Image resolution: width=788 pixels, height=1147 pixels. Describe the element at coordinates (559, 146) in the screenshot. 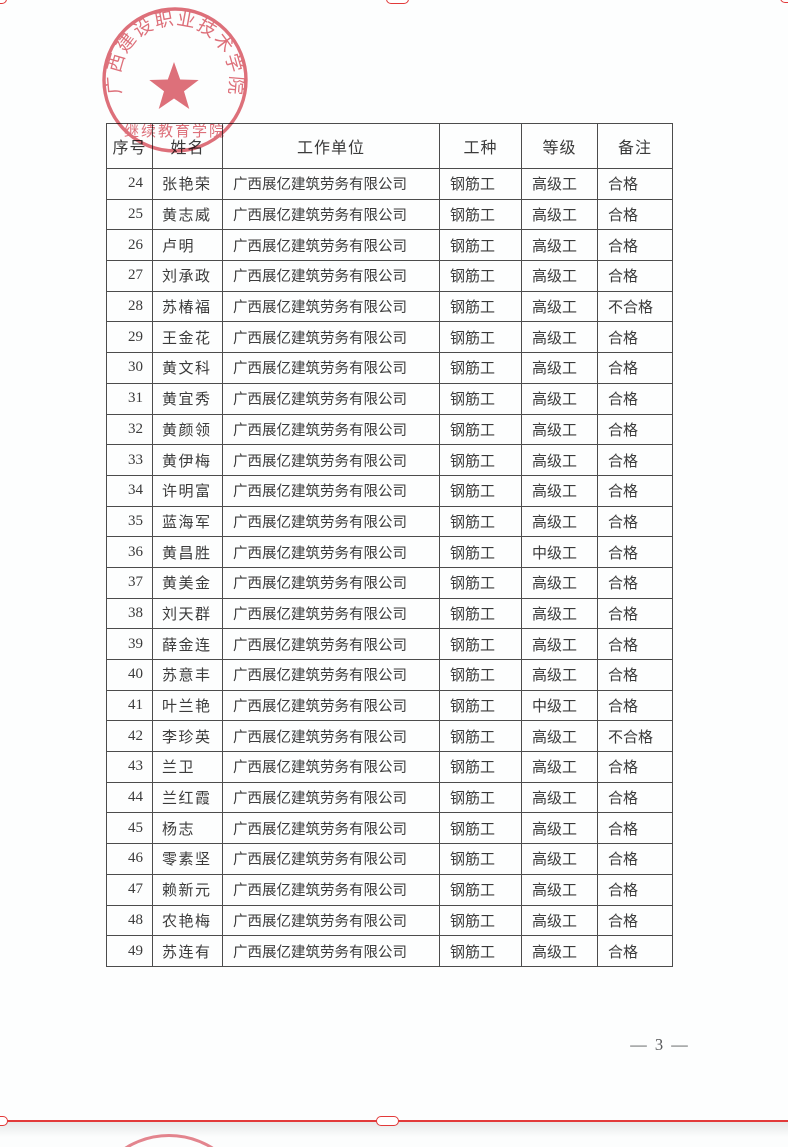

I see `column-header-level: 等级` at that location.